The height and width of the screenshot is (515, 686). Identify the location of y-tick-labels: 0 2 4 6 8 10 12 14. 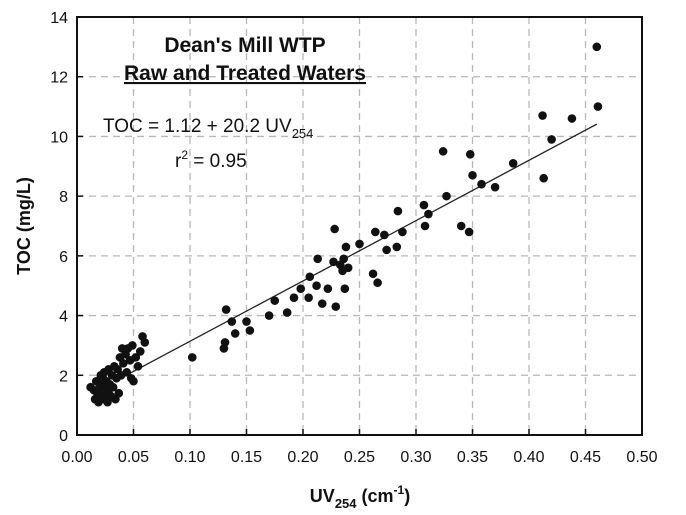
(66, 227).